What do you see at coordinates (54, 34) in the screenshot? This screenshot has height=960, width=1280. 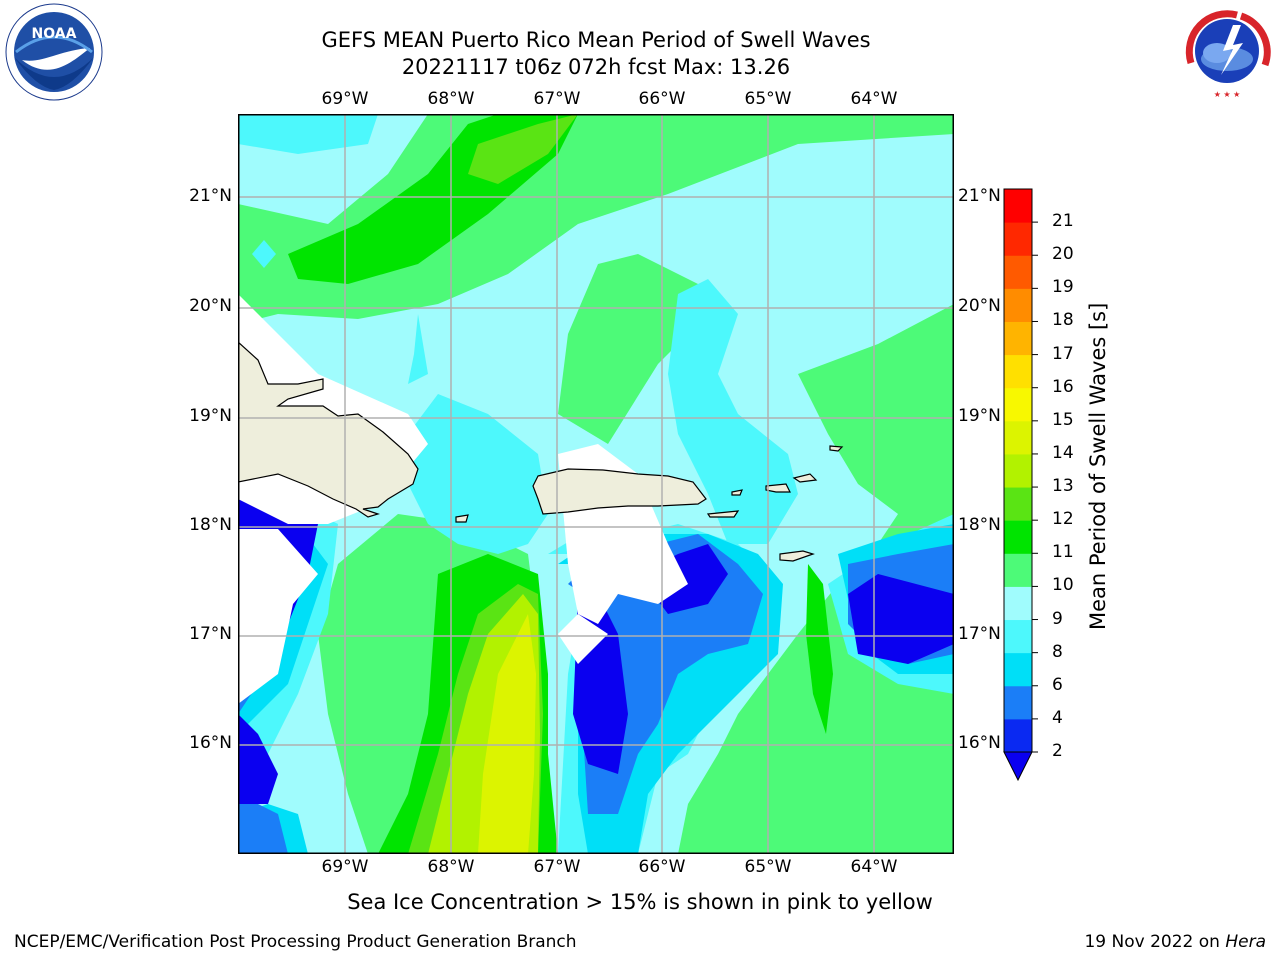 I see `noaa-logo-text: NOAA` at bounding box center [54, 34].